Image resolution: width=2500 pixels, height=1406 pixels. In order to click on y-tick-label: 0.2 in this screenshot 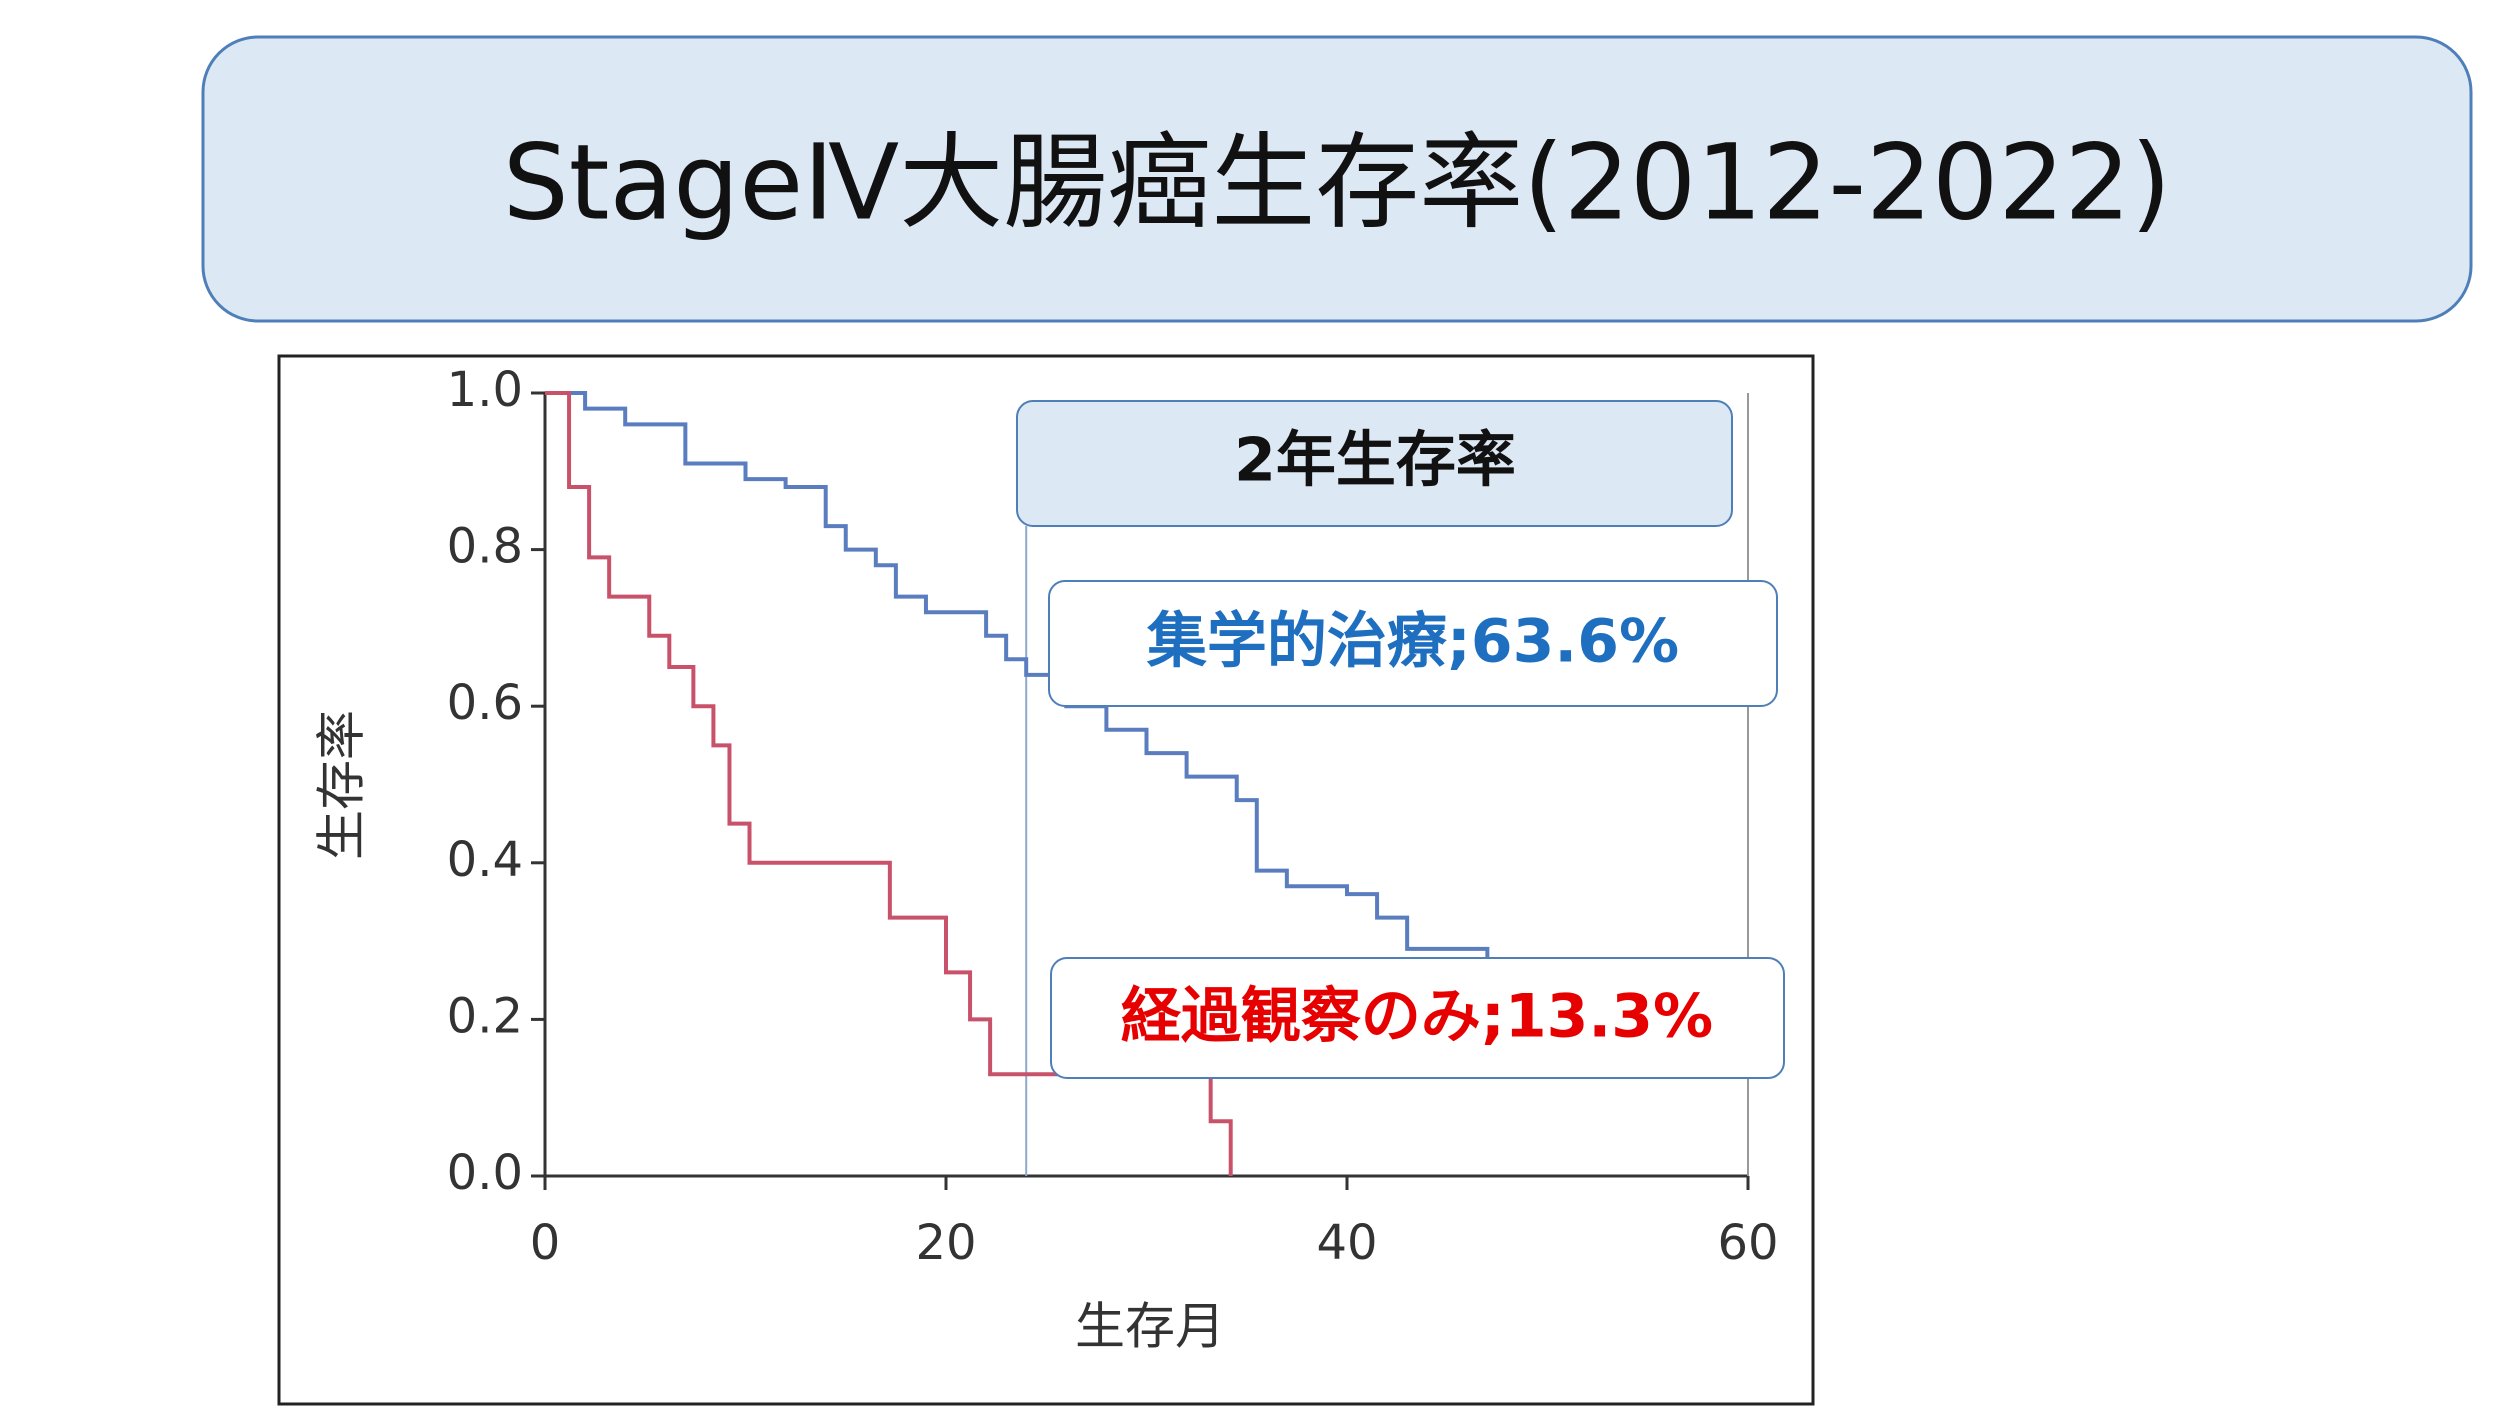, I will do `click(485, 1016)`.